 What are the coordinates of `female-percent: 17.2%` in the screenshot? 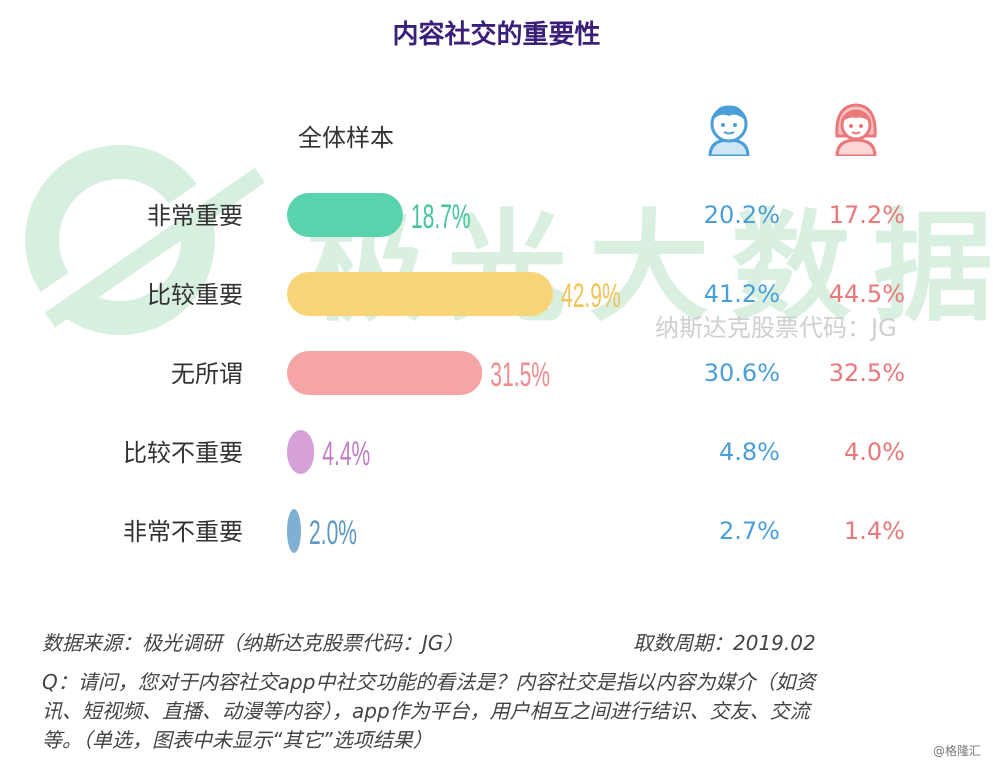 It's located at (867, 215).